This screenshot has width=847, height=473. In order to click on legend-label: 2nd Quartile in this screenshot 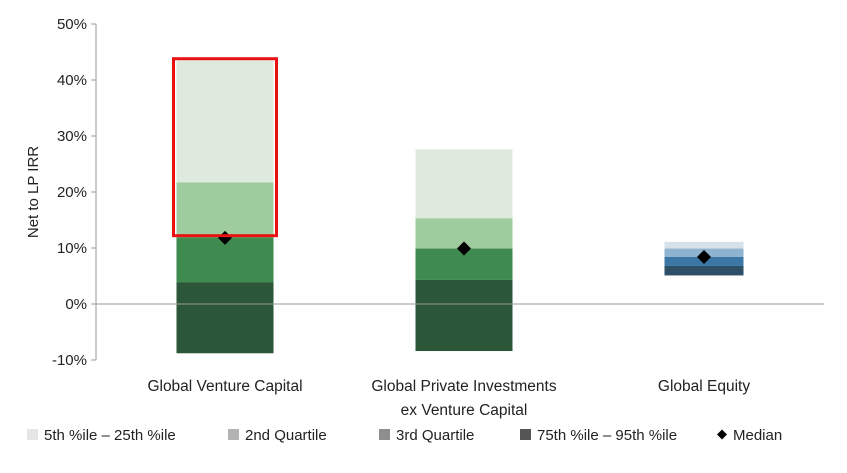, I will do `click(286, 435)`.